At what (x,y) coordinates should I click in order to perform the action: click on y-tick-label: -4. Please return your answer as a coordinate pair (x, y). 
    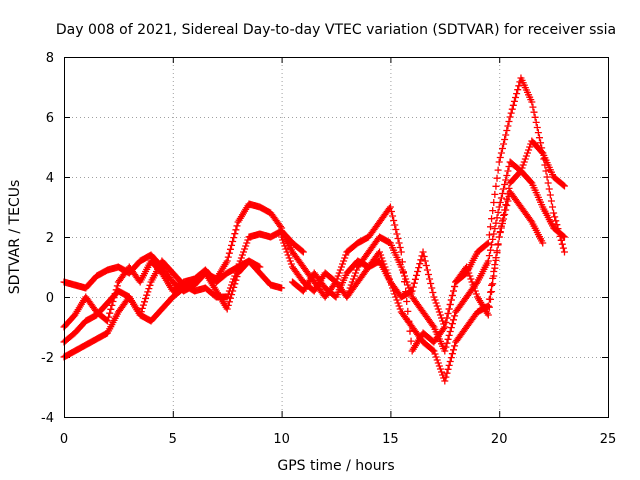
    Looking at the image, I should click on (47, 418).